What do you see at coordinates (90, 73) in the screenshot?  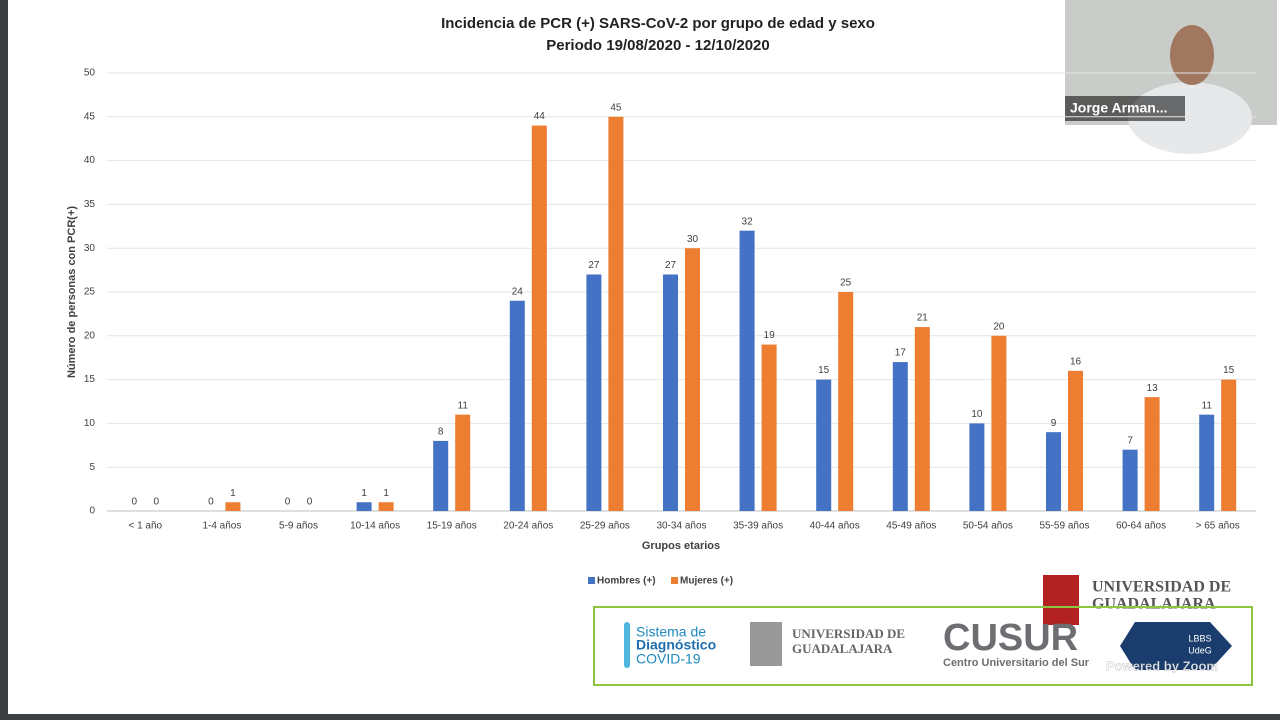 I see `y-tick-label: 50` at bounding box center [90, 73].